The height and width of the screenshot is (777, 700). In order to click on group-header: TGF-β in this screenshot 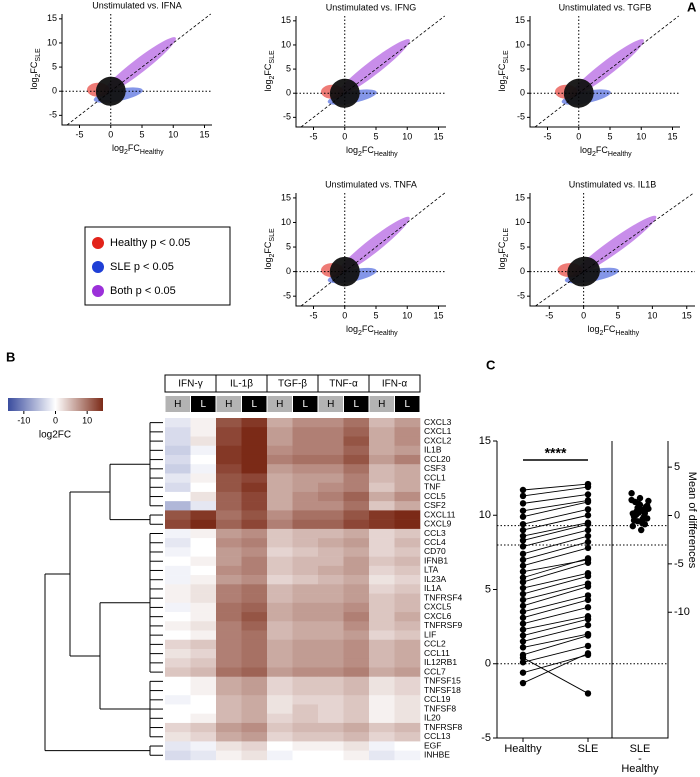, I will do `click(292, 384)`.